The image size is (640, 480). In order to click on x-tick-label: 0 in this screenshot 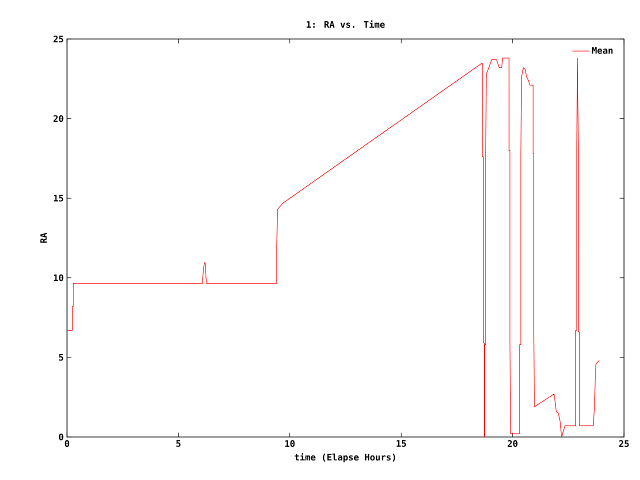, I will do `click(67, 443)`.